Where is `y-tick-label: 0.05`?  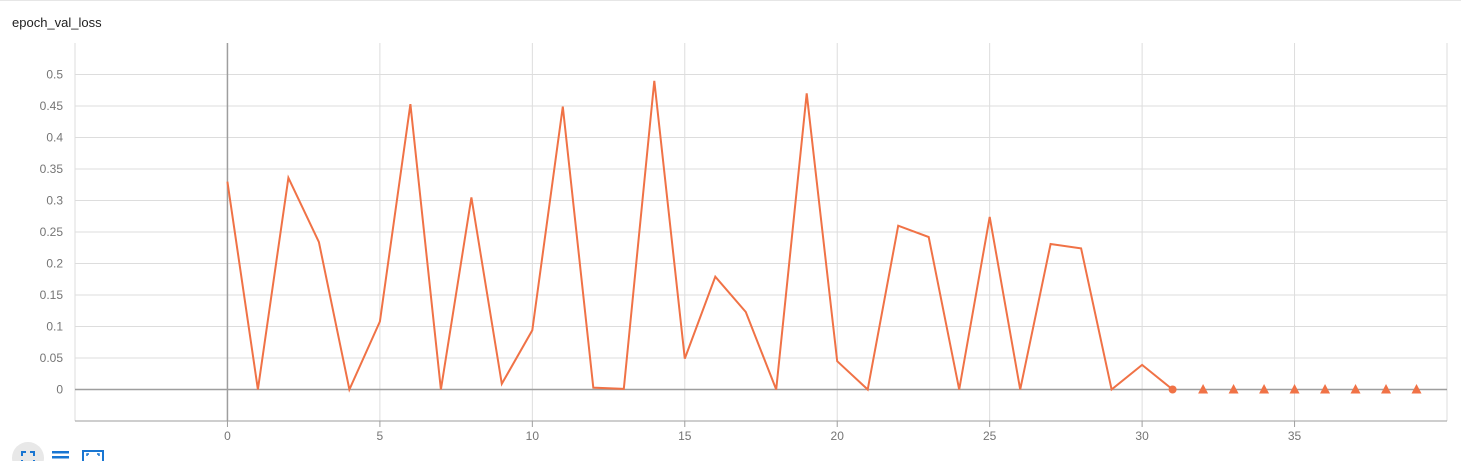
y-tick-label: 0.05 is located at coordinates (52, 358).